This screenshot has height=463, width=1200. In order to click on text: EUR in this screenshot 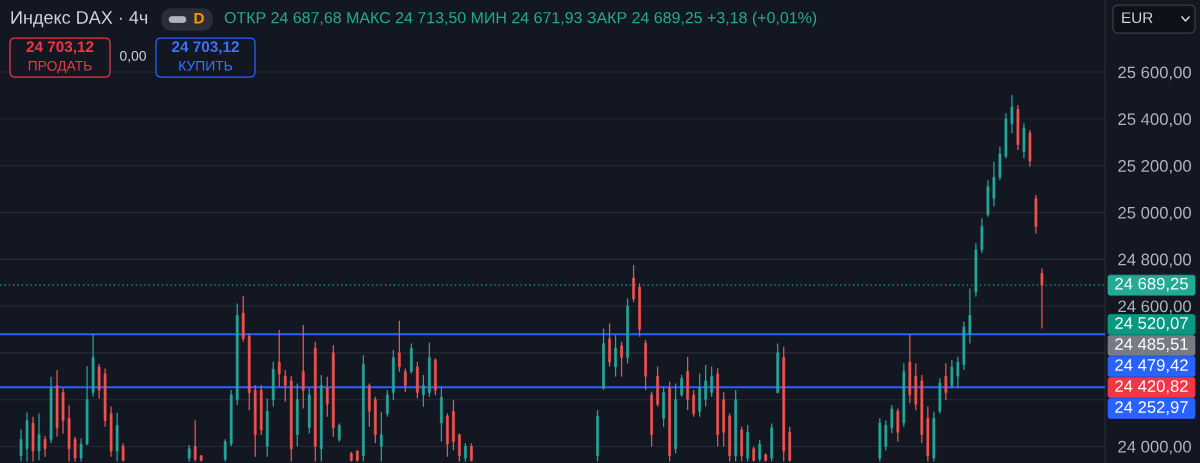, I will do `click(1137, 18)`.